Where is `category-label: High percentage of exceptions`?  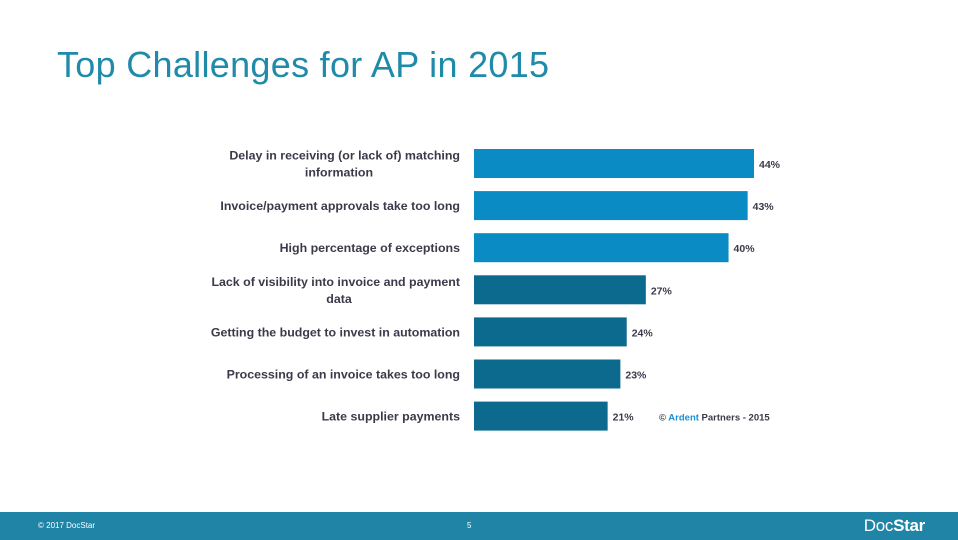
category-label: High percentage of exceptions is located at coordinates (370, 248).